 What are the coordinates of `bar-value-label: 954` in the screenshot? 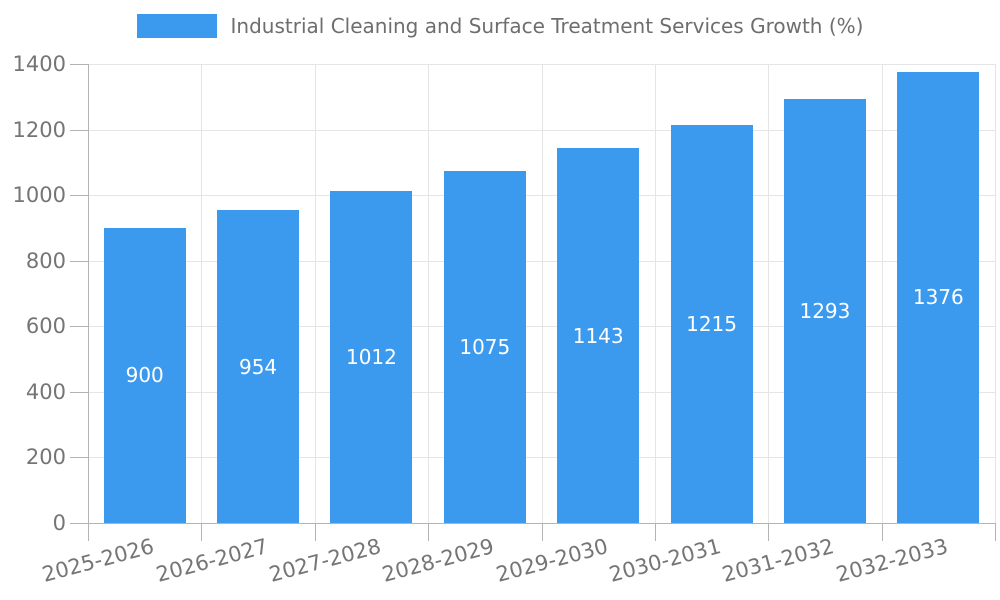 It's located at (258, 366).